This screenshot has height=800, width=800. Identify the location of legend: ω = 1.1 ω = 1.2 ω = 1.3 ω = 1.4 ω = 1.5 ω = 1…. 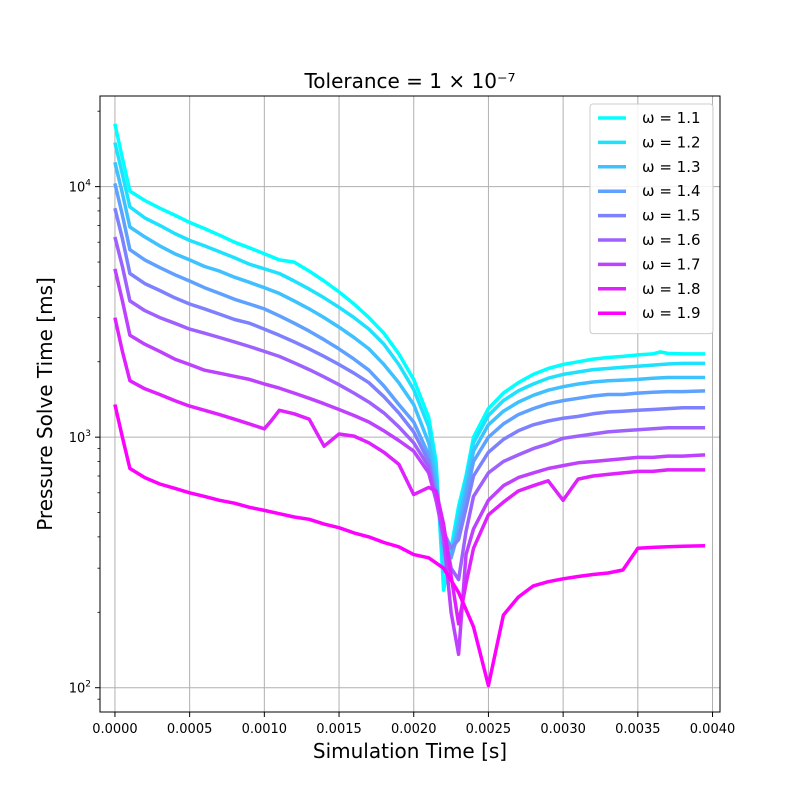
(651, 219).